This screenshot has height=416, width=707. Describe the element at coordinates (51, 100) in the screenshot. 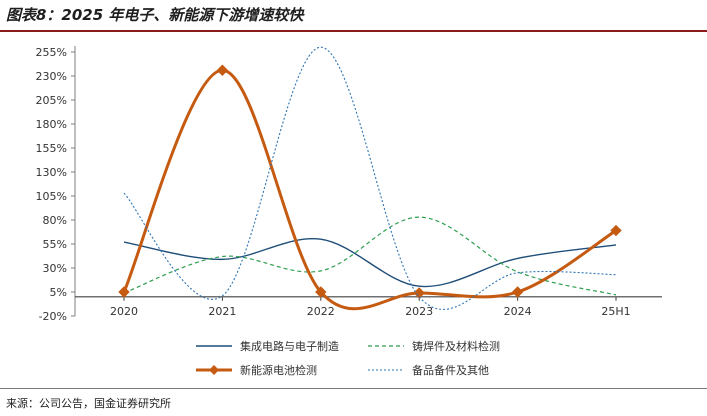

I see `y-tick-label: 205%` at that location.